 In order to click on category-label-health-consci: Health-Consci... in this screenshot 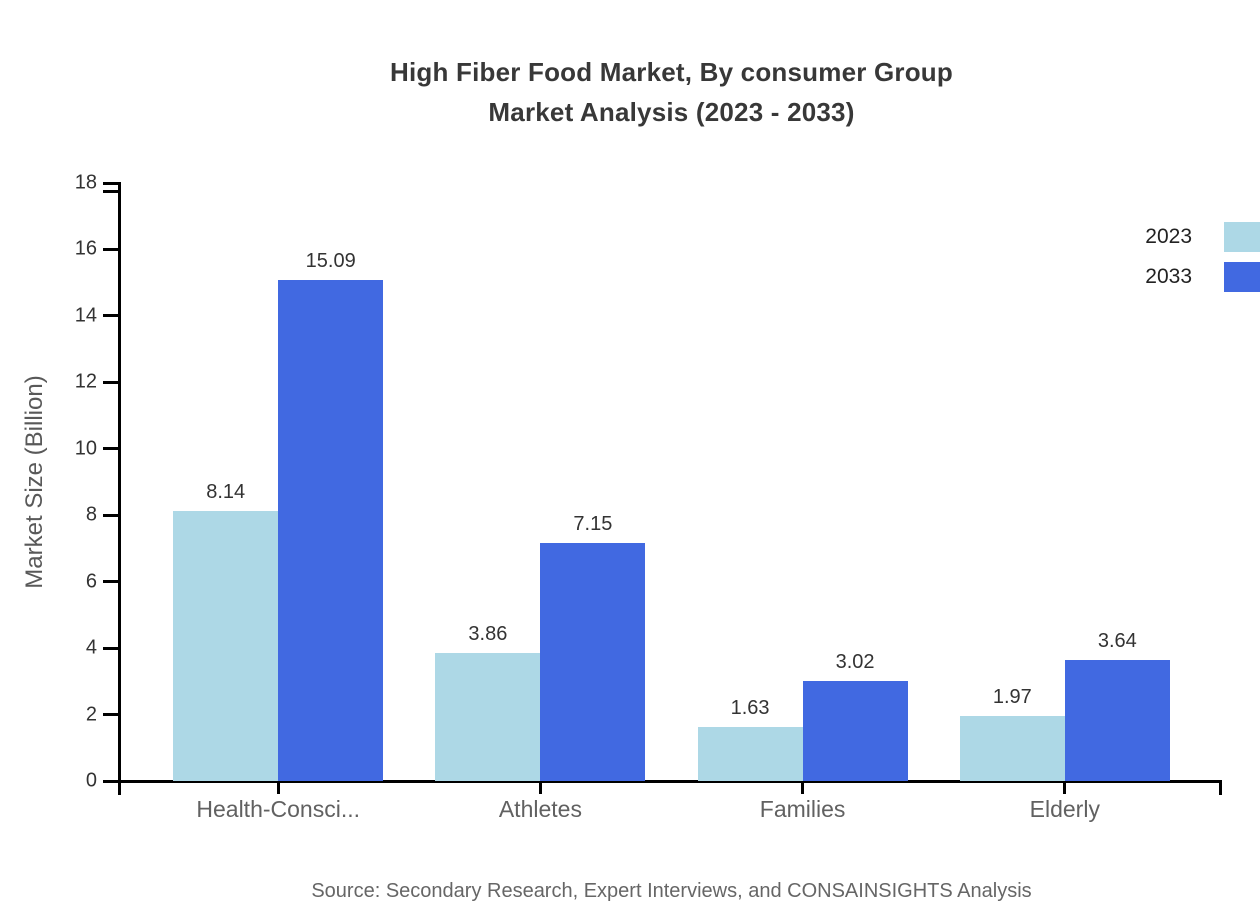, I will do `click(278, 809)`.